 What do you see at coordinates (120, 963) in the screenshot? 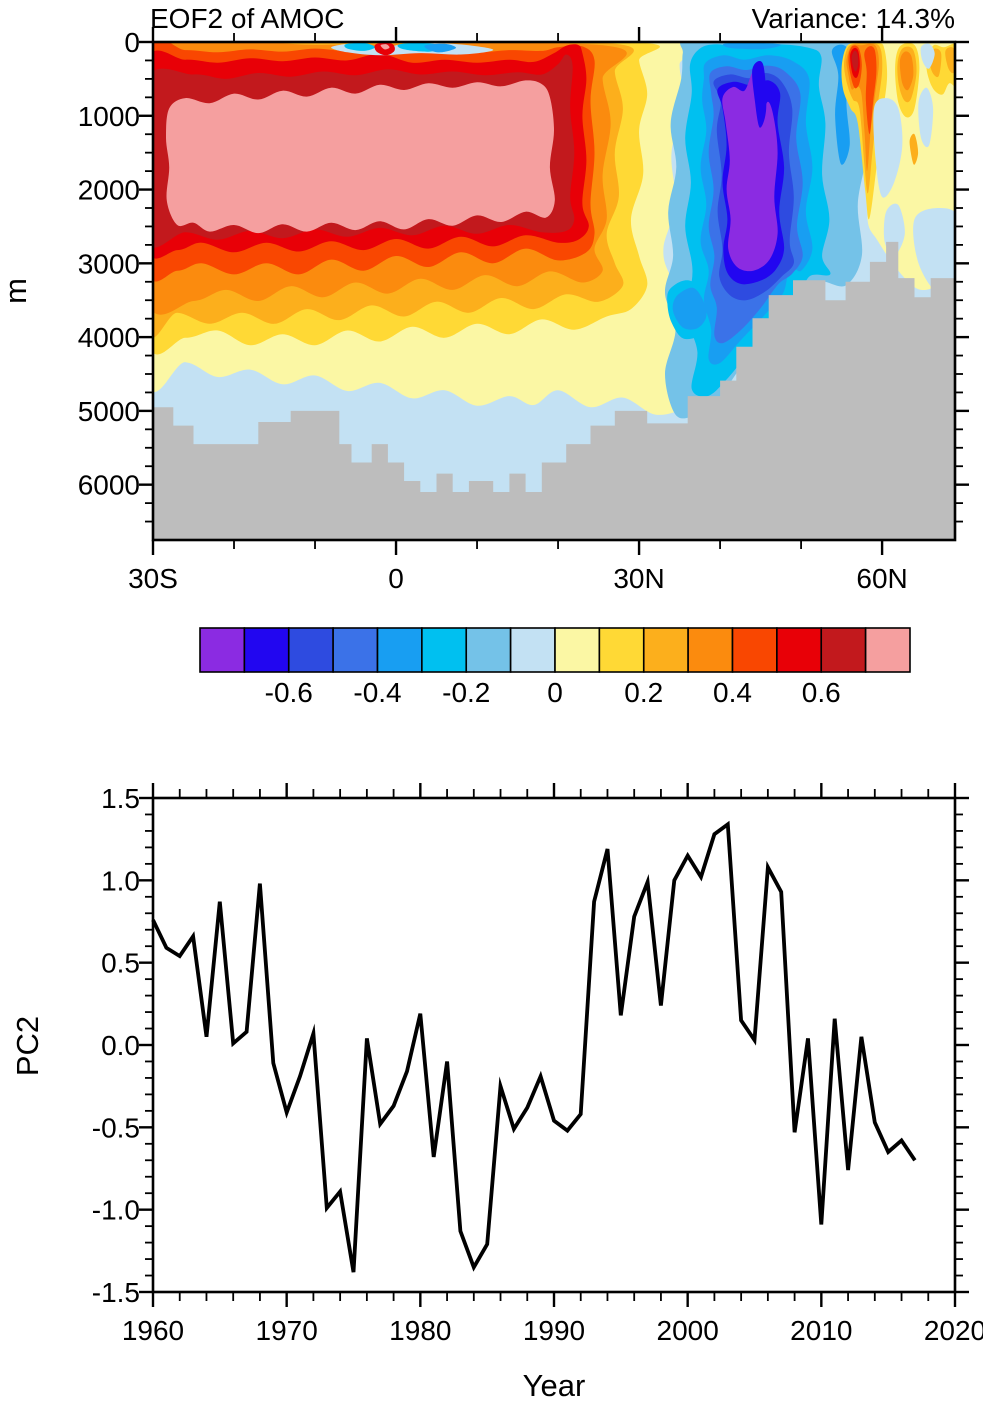
I see `pc2-tick-label: 0.5` at bounding box center [120, 963].